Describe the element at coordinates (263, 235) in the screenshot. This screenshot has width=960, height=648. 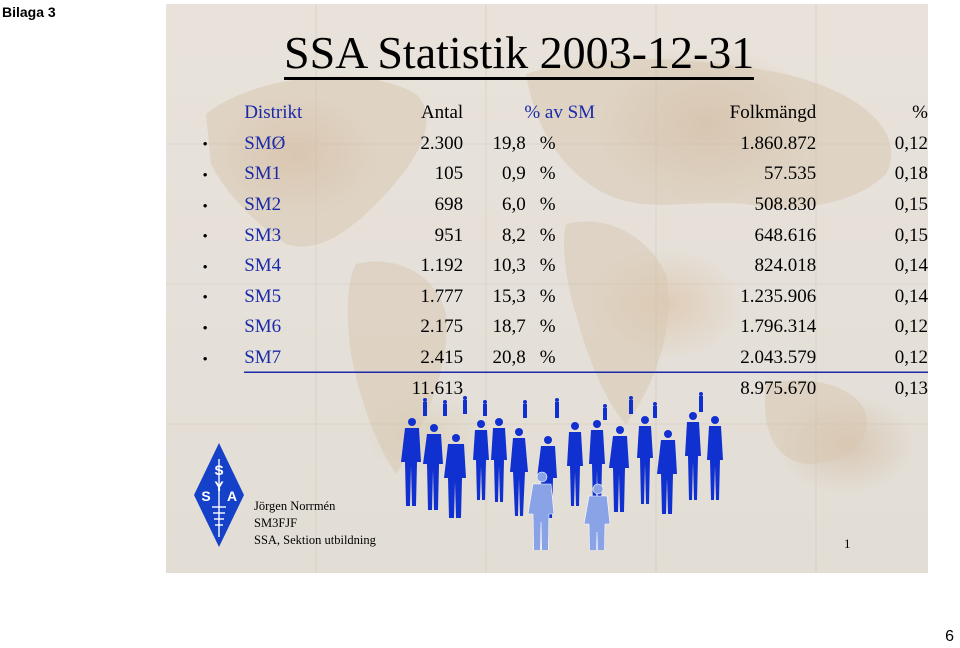
I see `district-cell: SM3` at that location.